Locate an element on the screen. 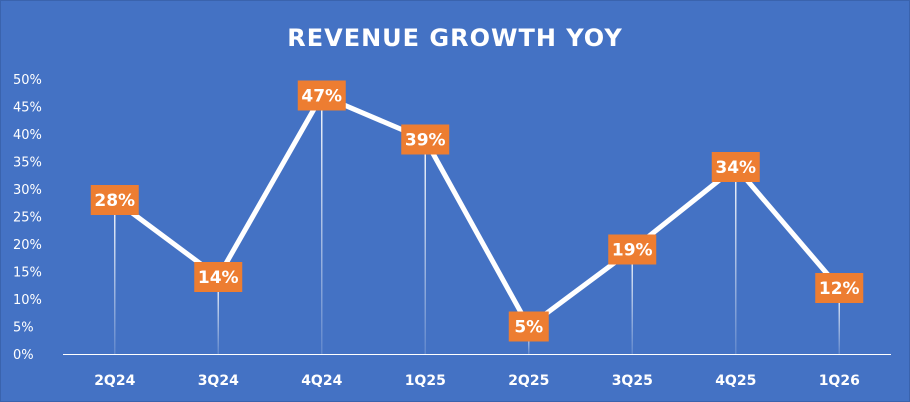 The width and height of the screenshot is (910, 402). data-label: 39% is located at coordinates (425, 139).